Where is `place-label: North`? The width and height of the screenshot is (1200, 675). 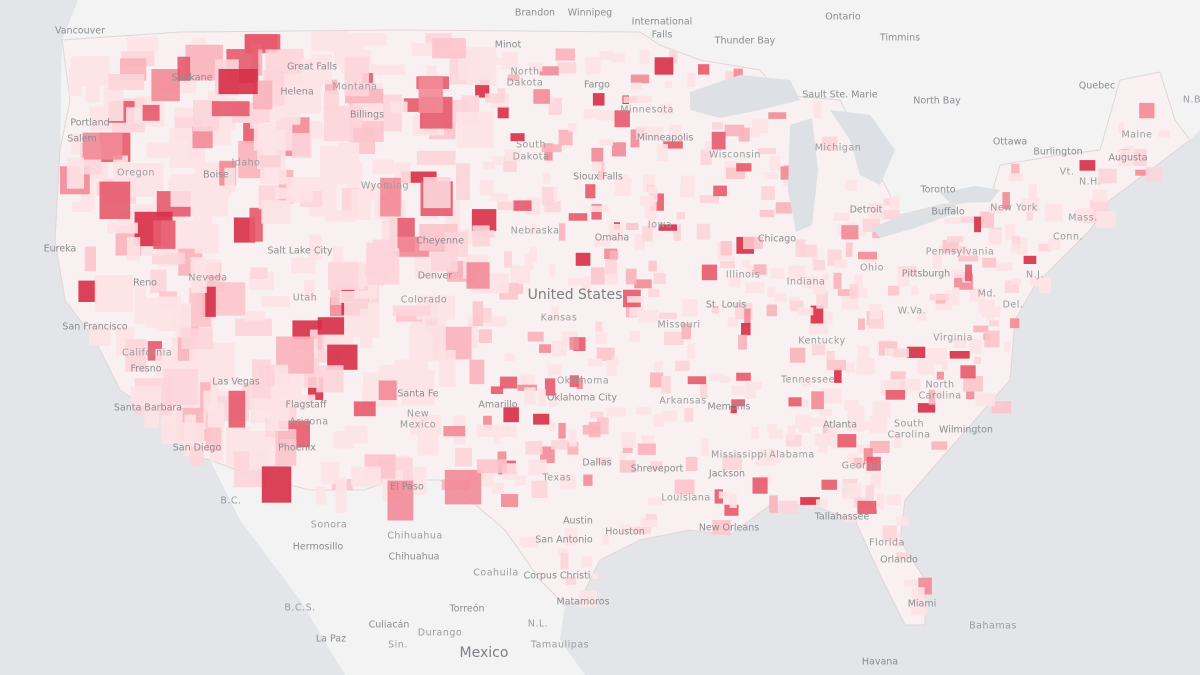
place-label: North is located at coordinates (939, 385).